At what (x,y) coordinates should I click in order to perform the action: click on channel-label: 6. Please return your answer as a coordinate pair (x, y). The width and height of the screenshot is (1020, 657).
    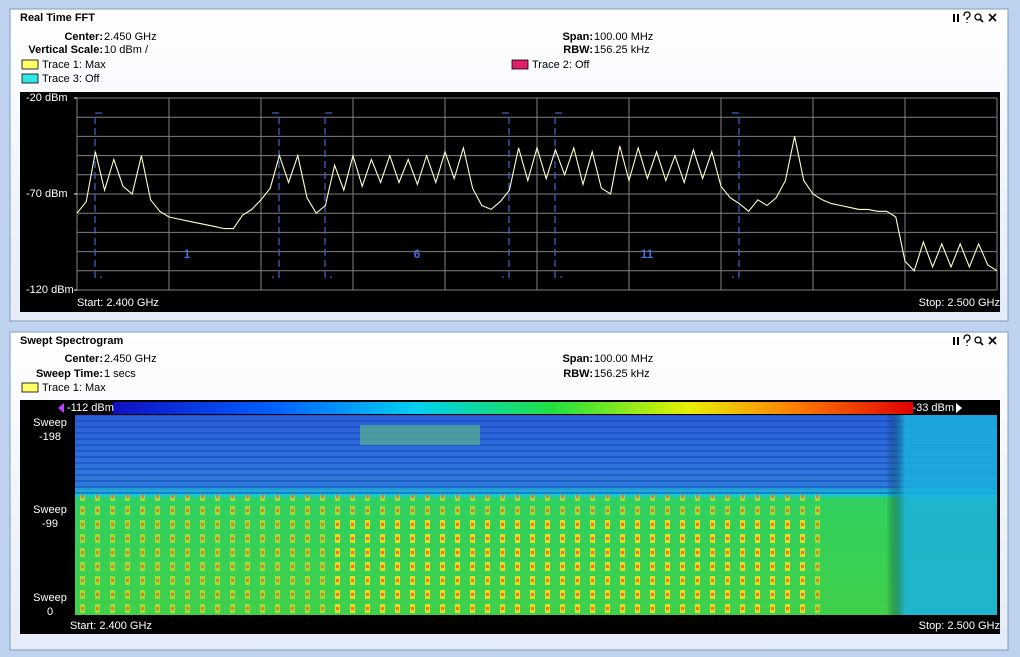
    Looking at the image, I should click on (417, 254).